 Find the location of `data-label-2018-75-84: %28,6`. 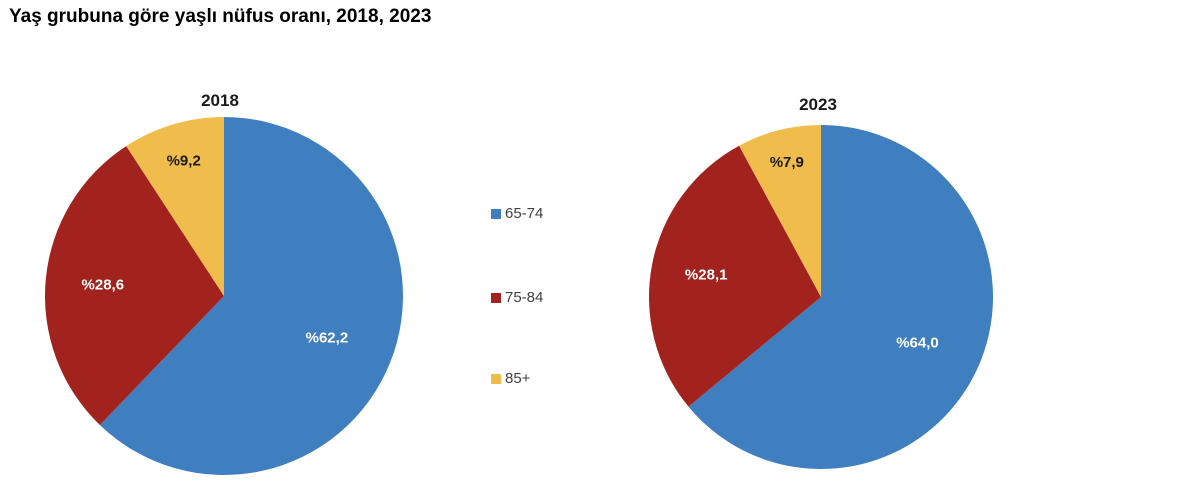

data-label-2018-75-84: %28,6 is located at coordinates (103, 285).